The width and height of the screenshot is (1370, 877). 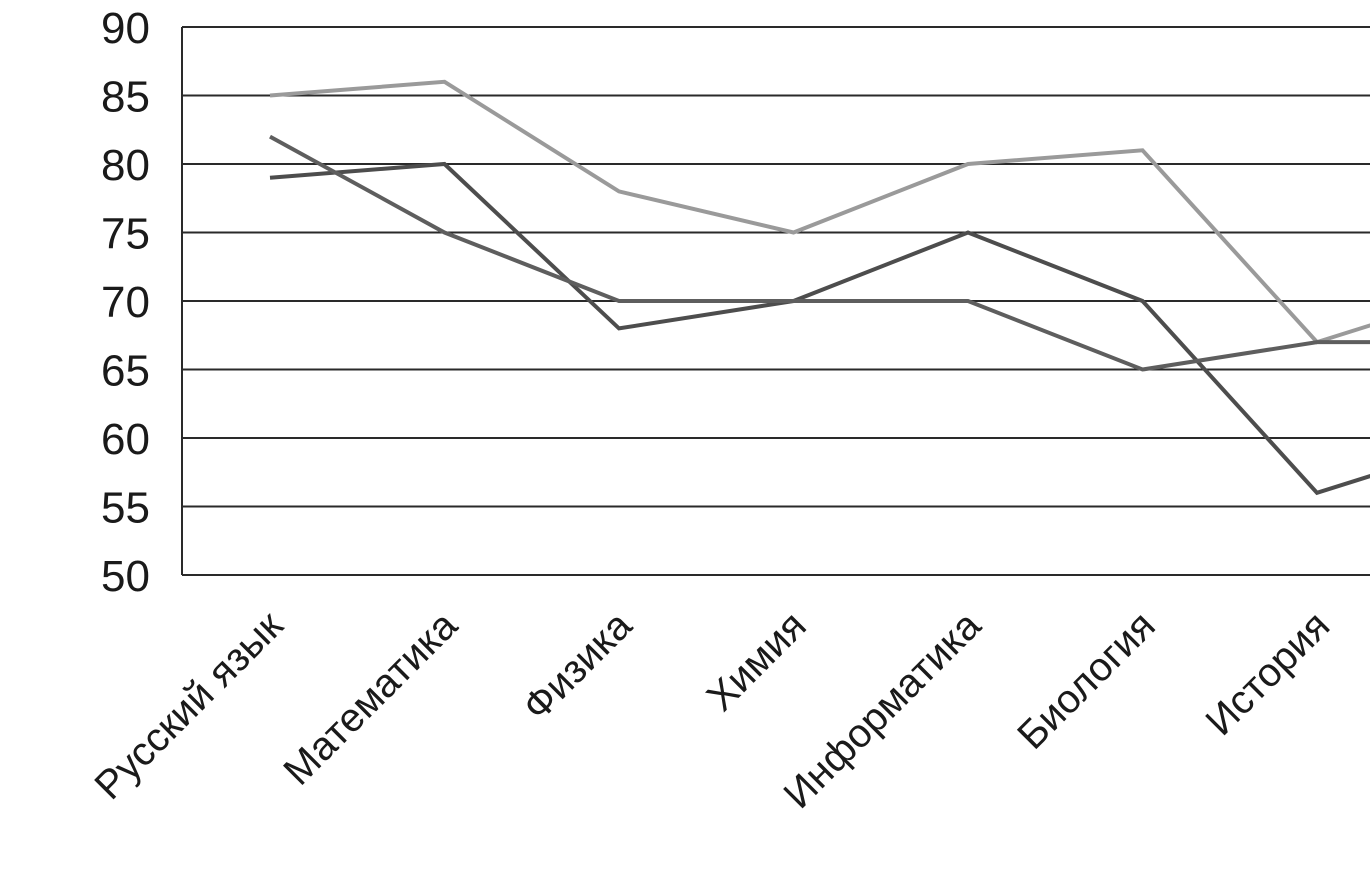 What do you see at coordinates (370, 698) in the screenshot?
I see `x-tick-label: Математика` at bounding box center [370, 698].